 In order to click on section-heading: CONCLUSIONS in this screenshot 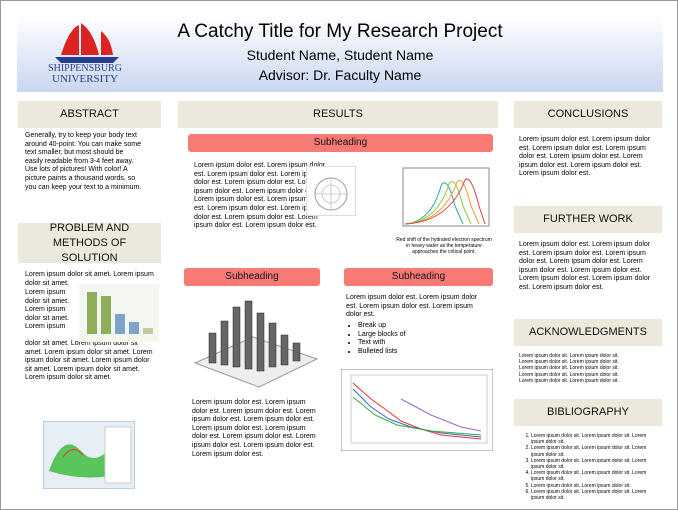, I will do `click(588, 114)`.